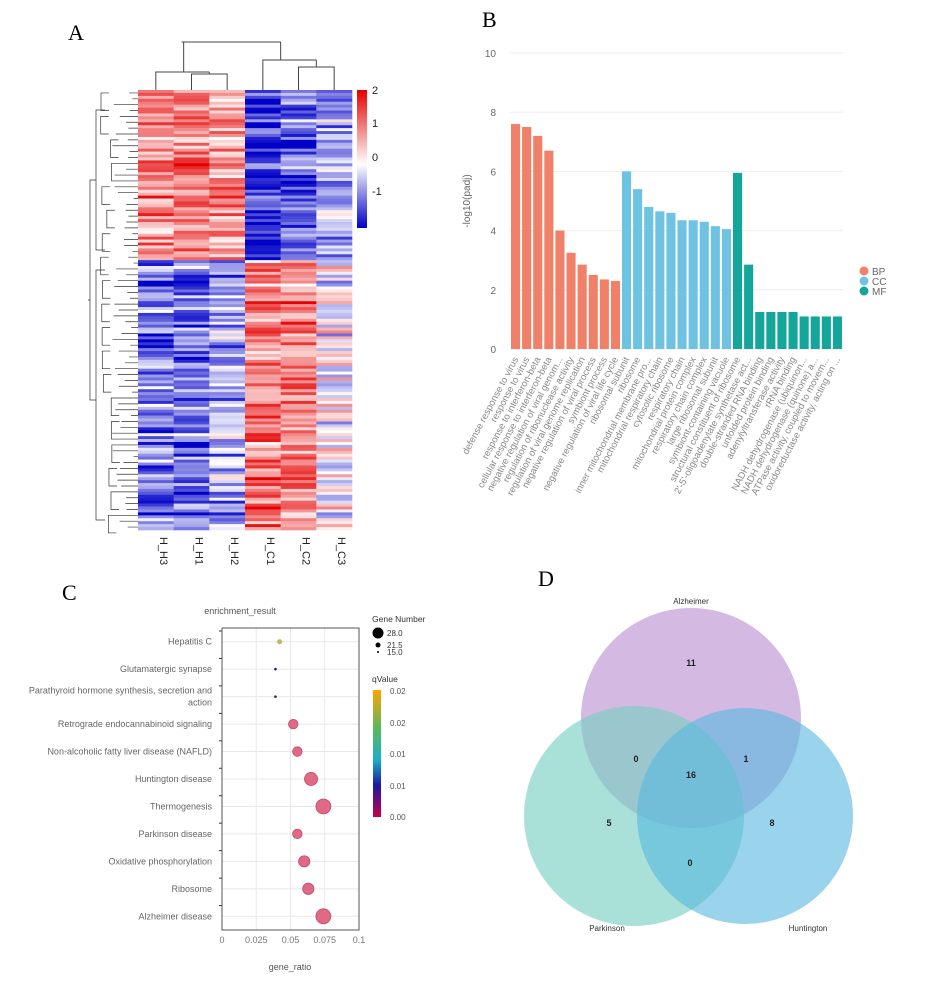  What do you see at coordinates (879, 272) in the screenshot?
I see `legend-label: BP` at bounding box center [879, 272].